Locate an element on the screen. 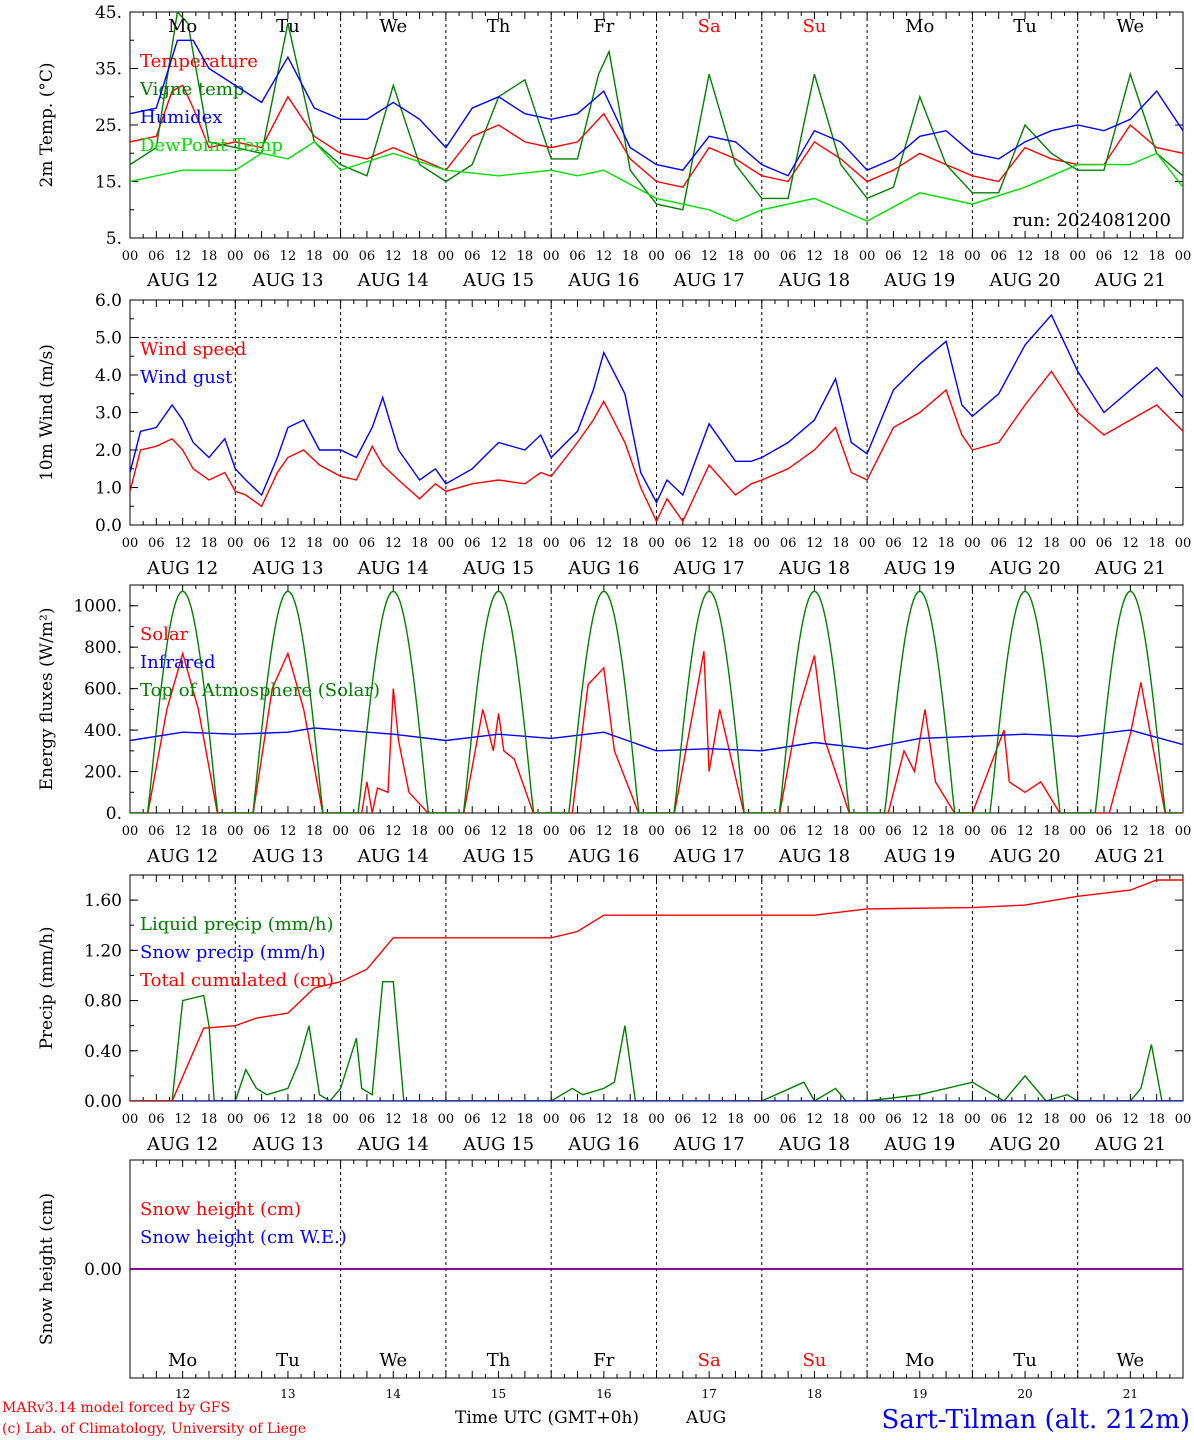 This screenshot has width=1194, height=1440. y-tick-label: 15. is located at coordinates (108, 183).